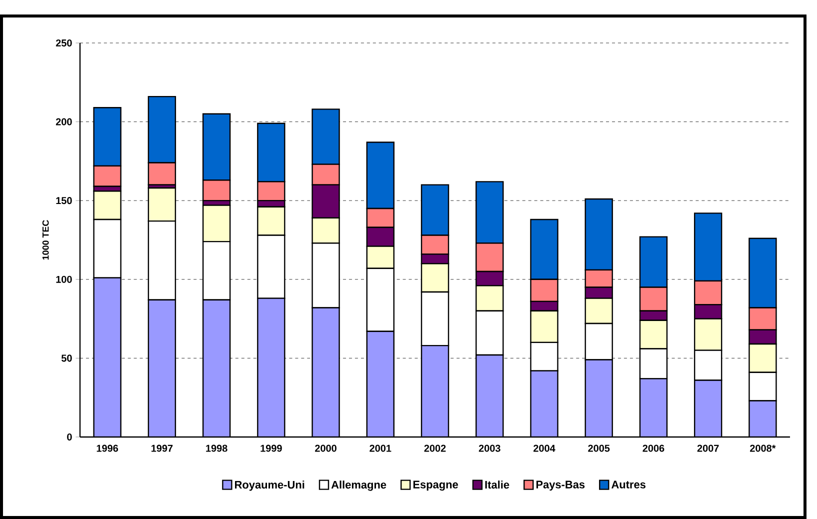 The image size is (817, 519). I want to click on legend-label: Pays-Bas, so click(560, 485).